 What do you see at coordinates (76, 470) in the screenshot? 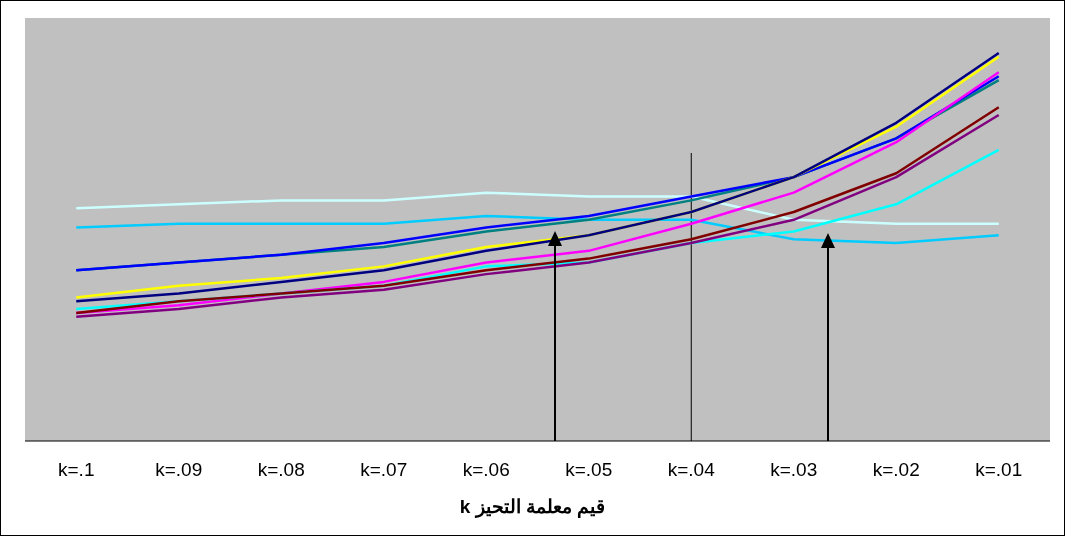
I see `x-tick-label: k=.1` at bounding box center [76, 470].